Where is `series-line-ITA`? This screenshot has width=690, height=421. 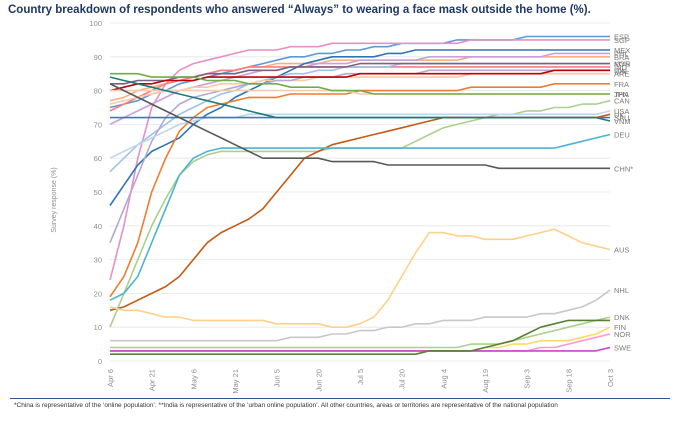
series-line-ITA is located at coordinates (359, 80).